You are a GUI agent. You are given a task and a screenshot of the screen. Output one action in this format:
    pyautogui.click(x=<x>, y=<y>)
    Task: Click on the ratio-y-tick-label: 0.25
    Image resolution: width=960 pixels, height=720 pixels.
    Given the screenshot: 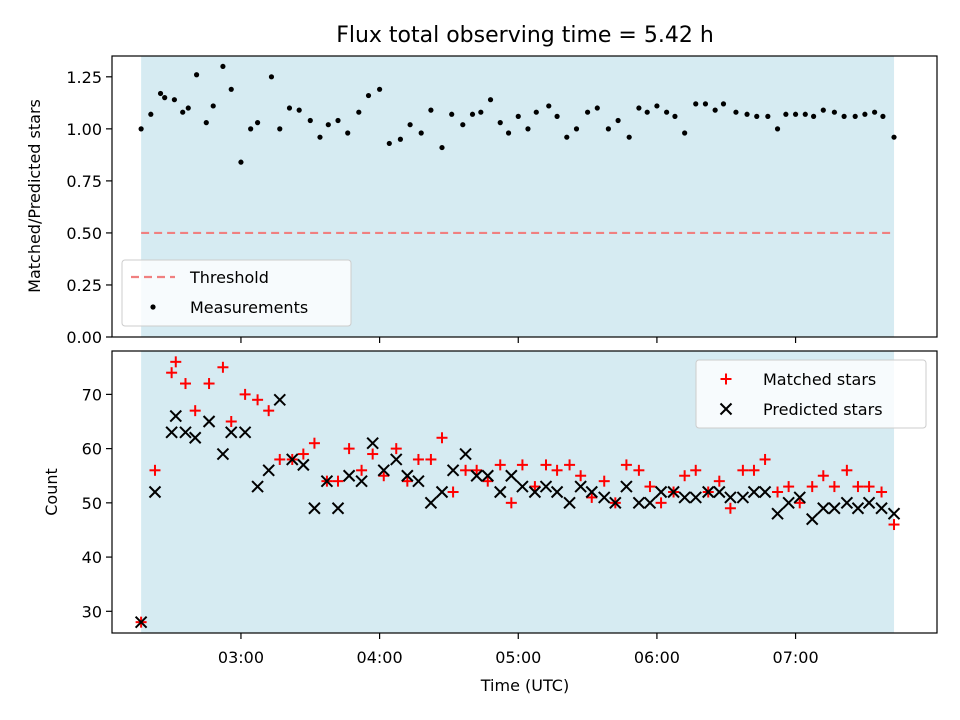 What is the action you would take?
    pyautogui.click(x=84, y=285)
    